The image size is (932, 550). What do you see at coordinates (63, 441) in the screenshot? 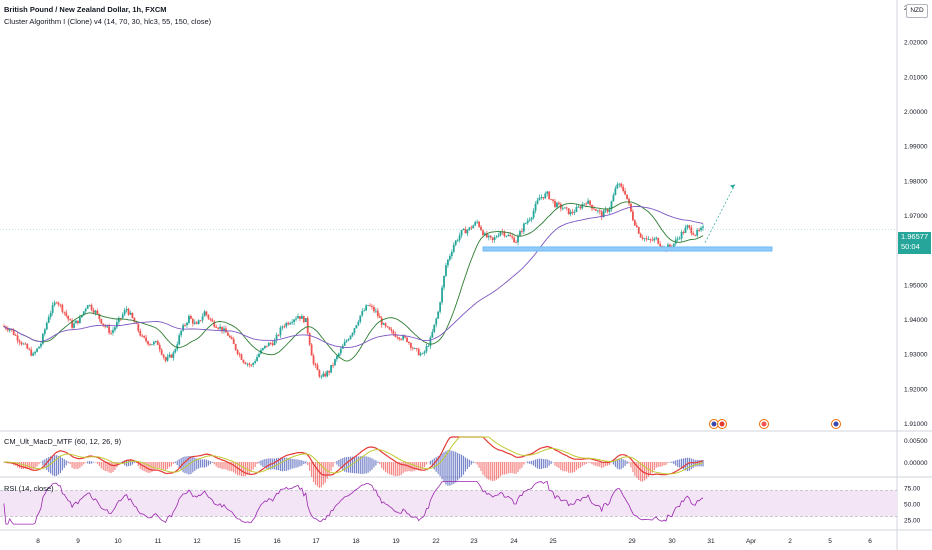
I see `macd-label: CM_Ult_MacD_MTF (60, 12, 26, 9)` at bounding box center [63, 441].